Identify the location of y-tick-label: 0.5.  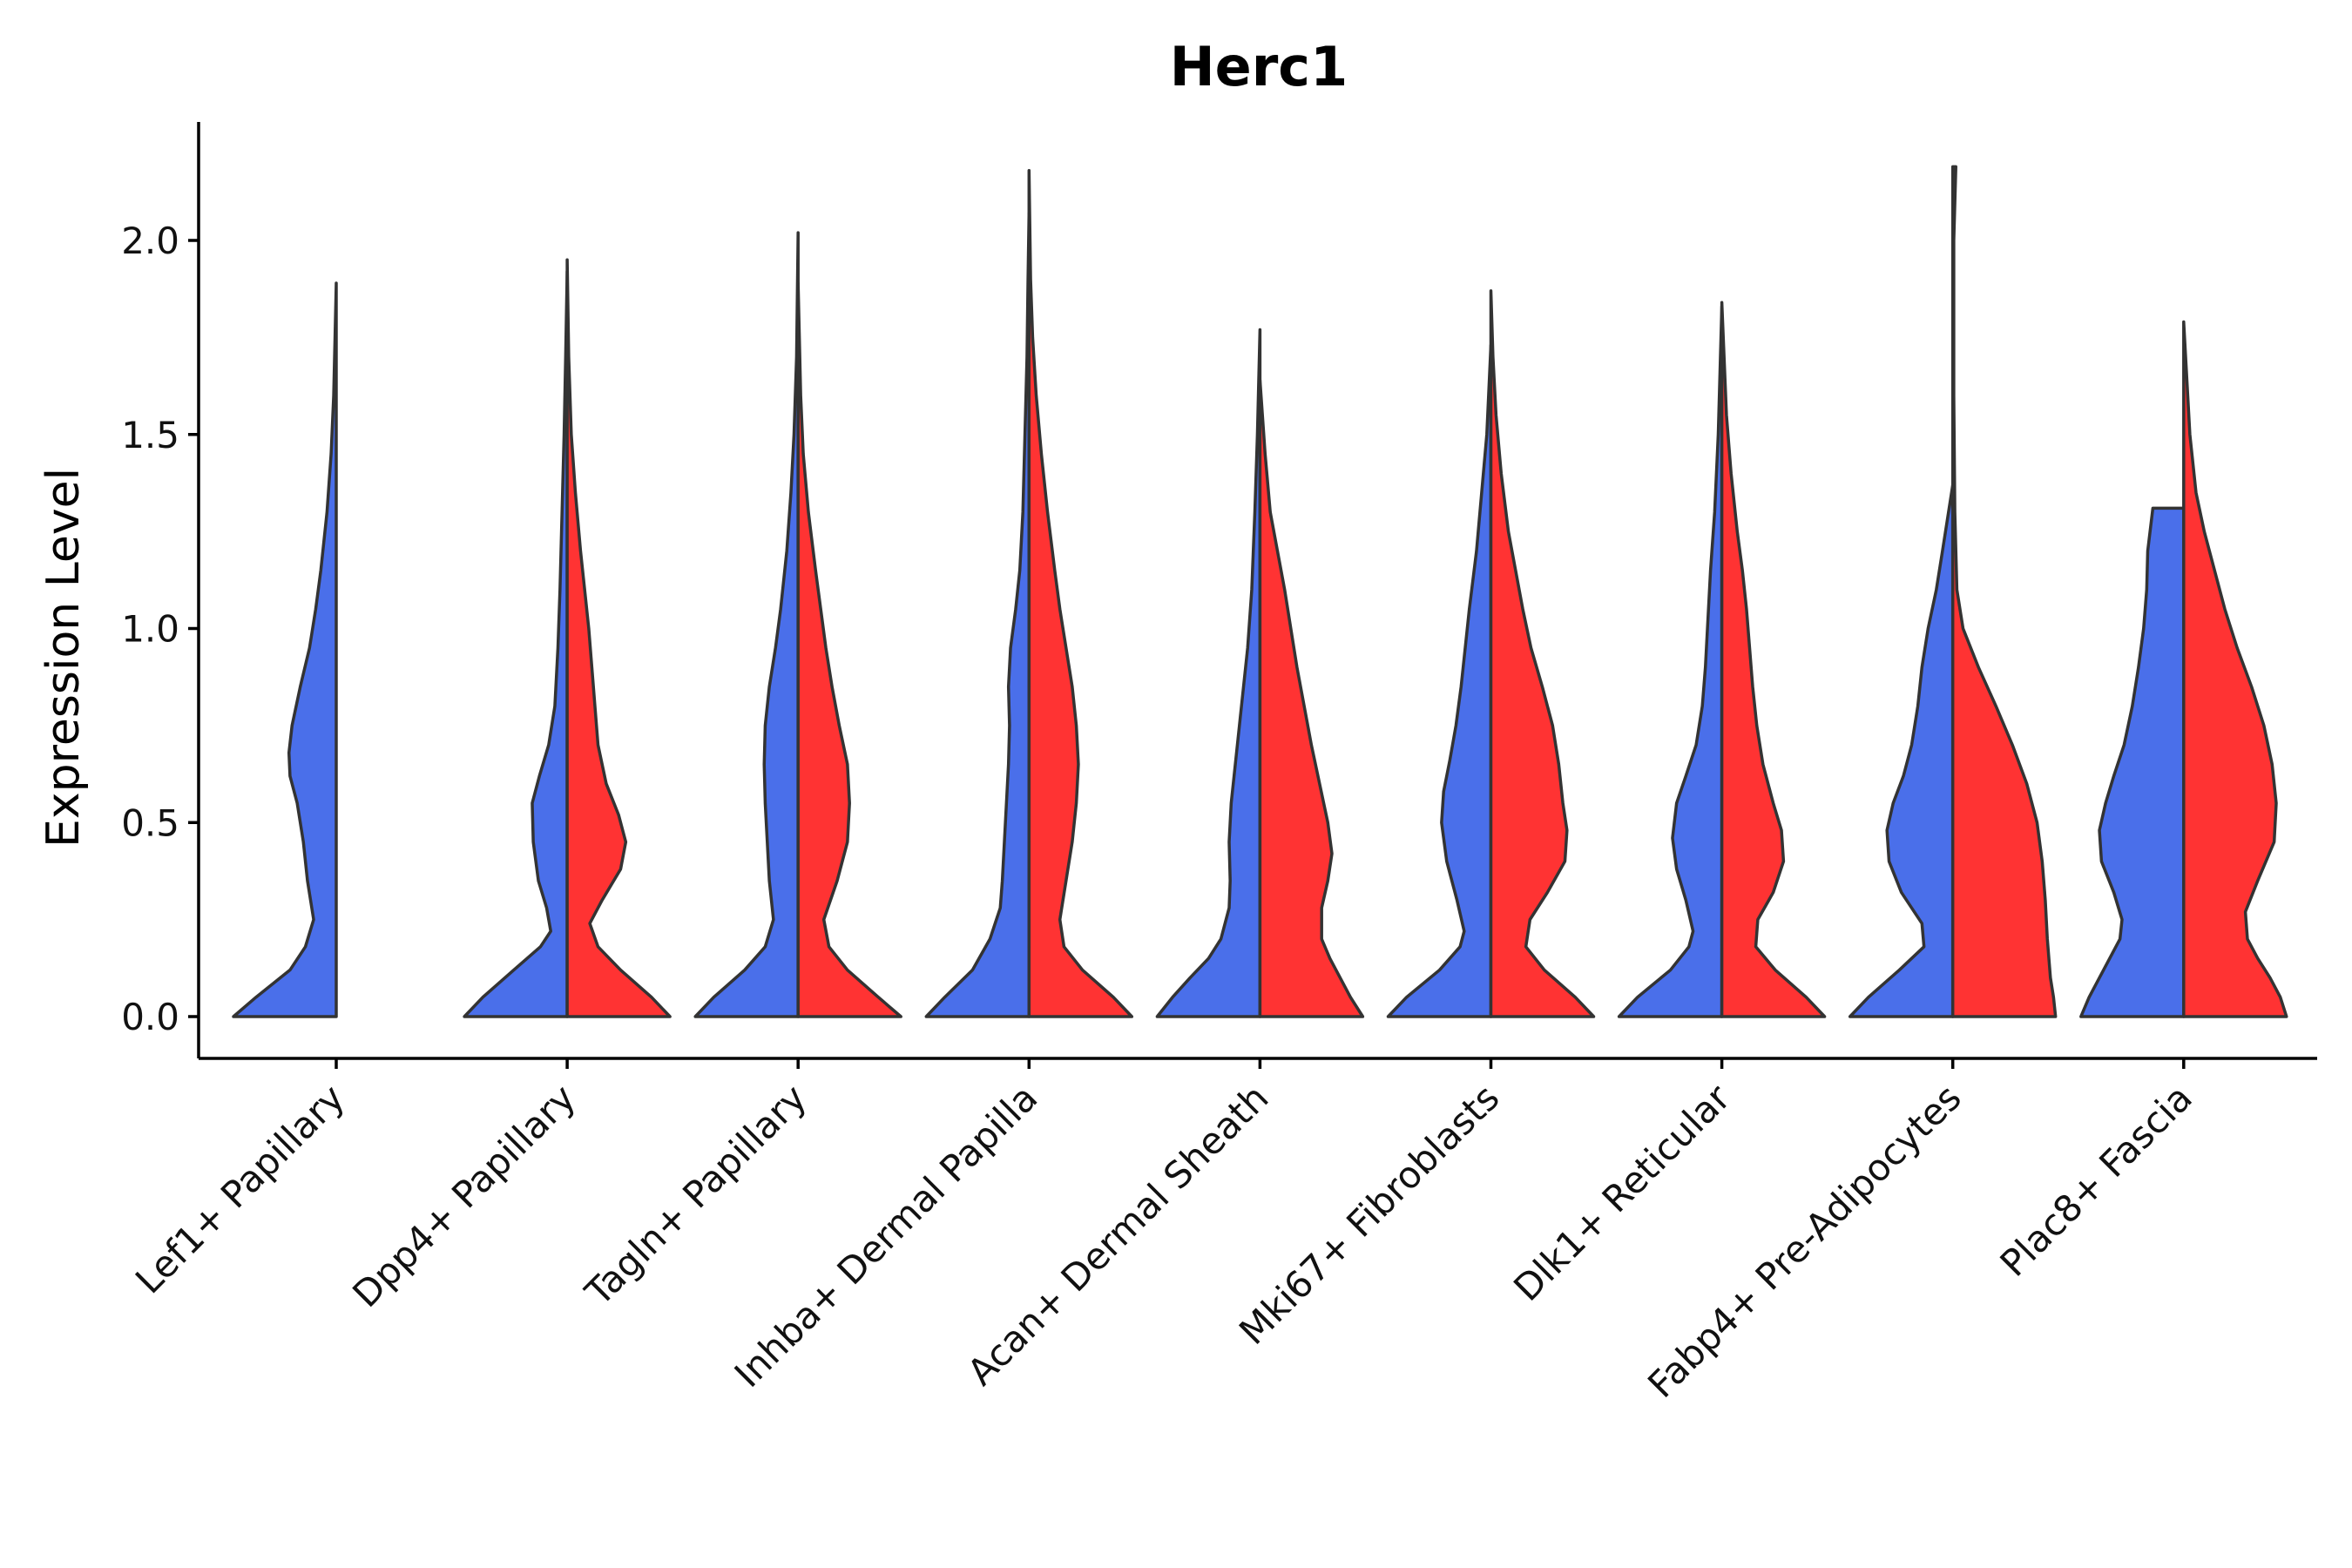
(150, 822).